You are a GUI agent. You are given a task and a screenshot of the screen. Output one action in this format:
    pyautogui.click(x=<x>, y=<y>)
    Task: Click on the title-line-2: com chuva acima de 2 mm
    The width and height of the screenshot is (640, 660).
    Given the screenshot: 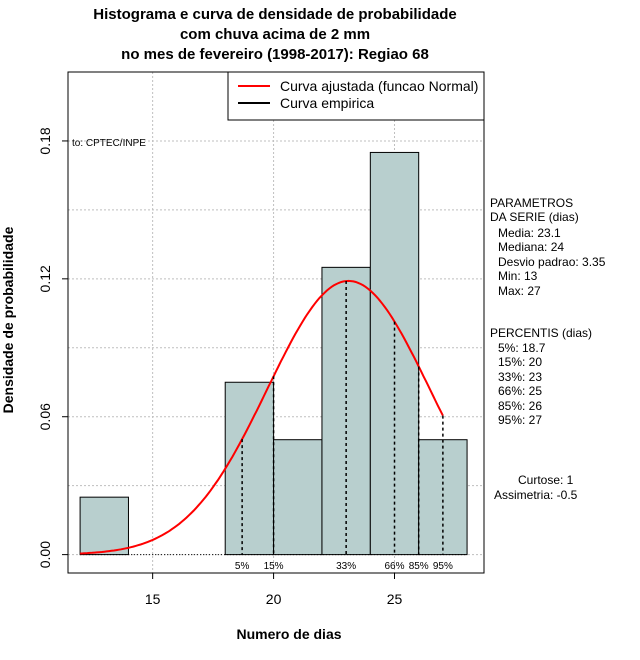 What is the action you would take?
    pyautogui.click(x=275, y=34)
    